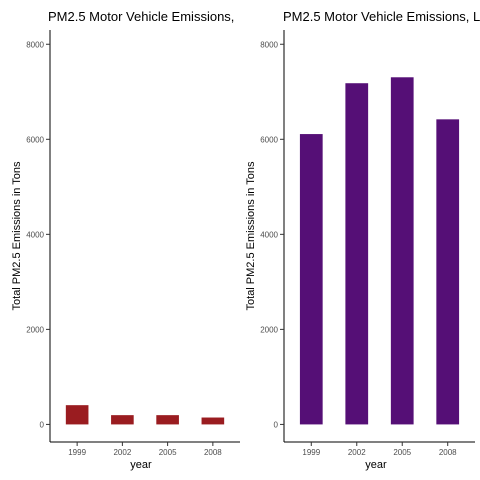 This screenshot has width=480, height=480. What do you see at coordinates (122, 420) in the screenshot?
I see `left-bar-2002` at bounding box center [122, 420].